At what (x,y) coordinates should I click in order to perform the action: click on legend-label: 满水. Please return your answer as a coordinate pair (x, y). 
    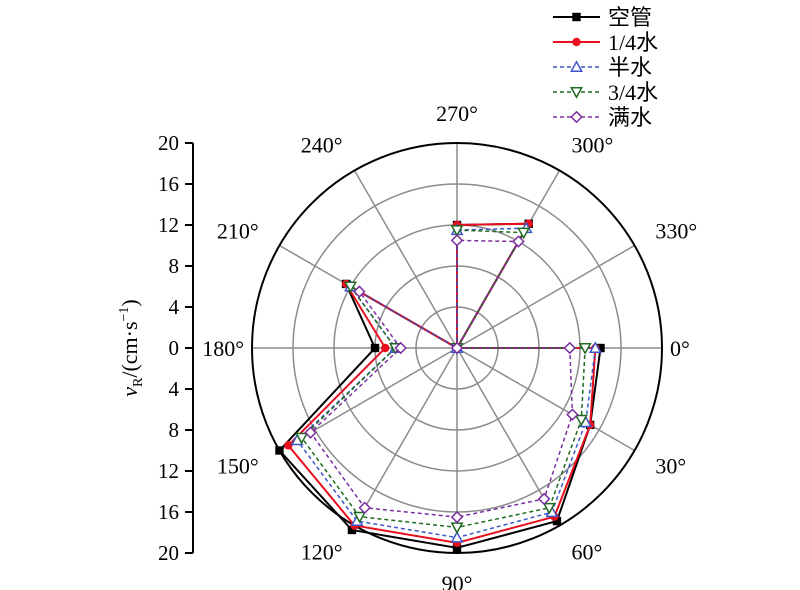
    Looking at the image, I should click on (630, 117).